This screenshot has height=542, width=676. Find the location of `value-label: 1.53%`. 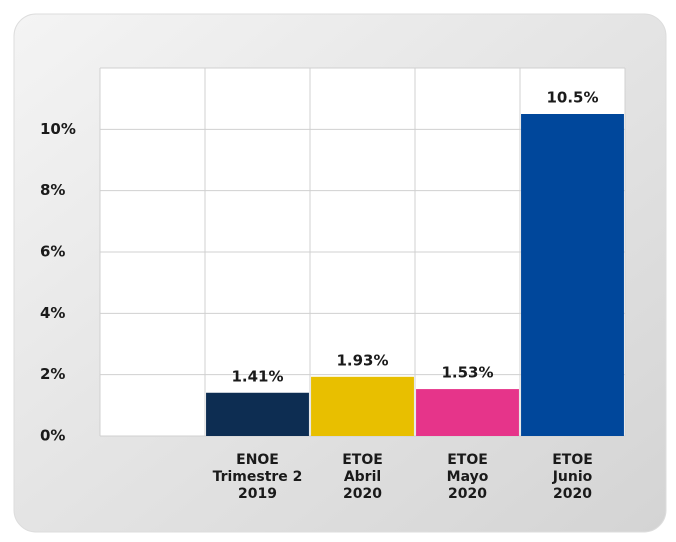

value-label: 1.53% is located at coordinates (467, 373).